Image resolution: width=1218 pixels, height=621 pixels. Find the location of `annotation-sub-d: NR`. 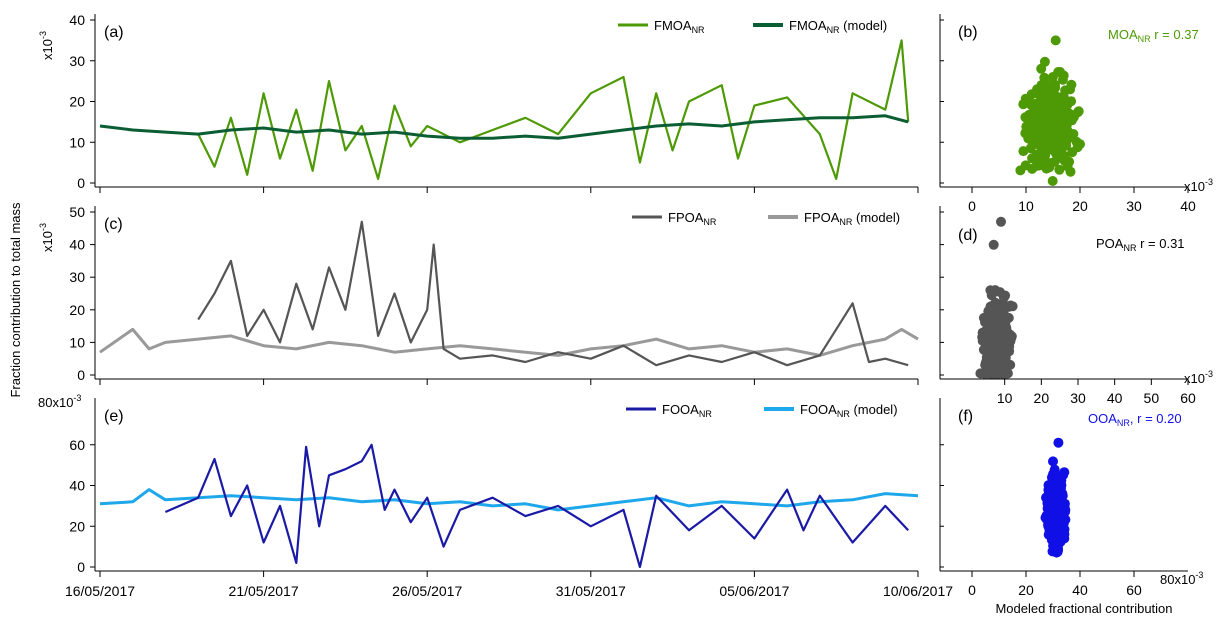

annotation-sub-d: NR is located at coordinates (1129, 248).